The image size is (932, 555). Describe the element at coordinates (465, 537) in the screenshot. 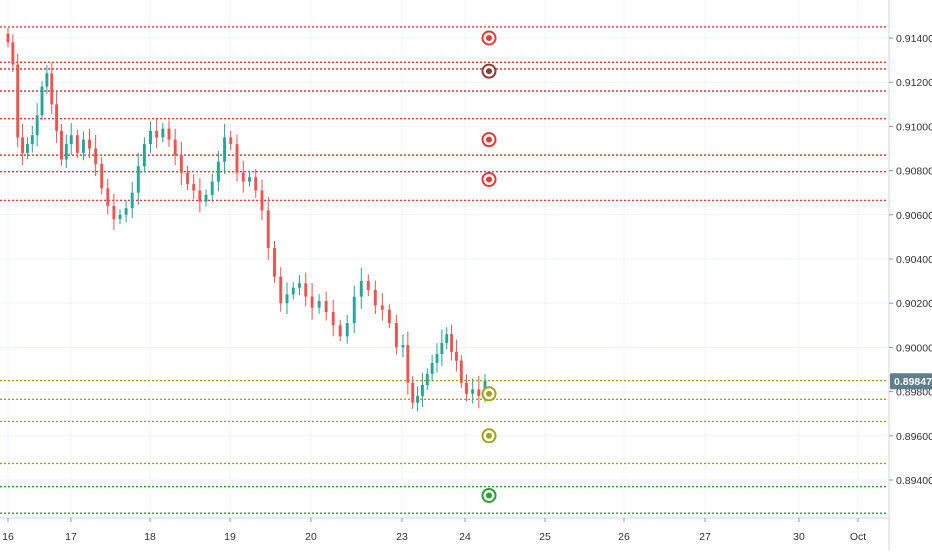

I see `time-tick-label: 24` at that location.